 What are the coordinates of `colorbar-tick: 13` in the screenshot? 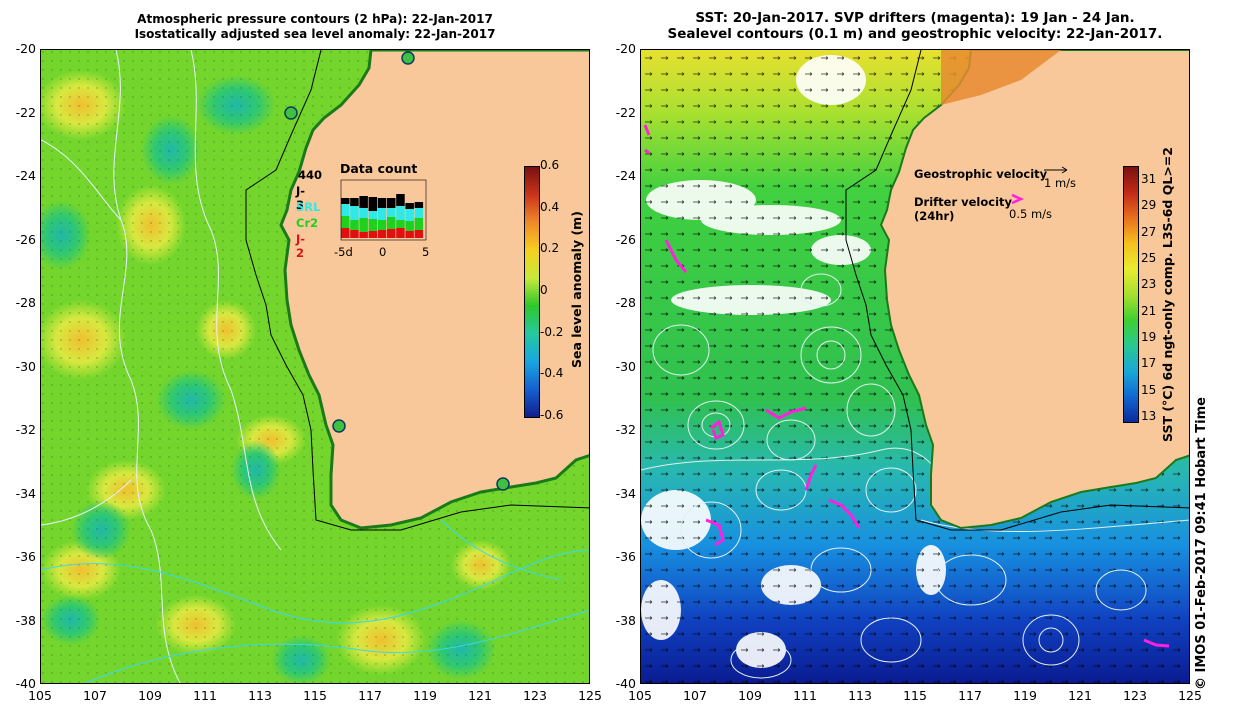 It's located at (1149, 416).